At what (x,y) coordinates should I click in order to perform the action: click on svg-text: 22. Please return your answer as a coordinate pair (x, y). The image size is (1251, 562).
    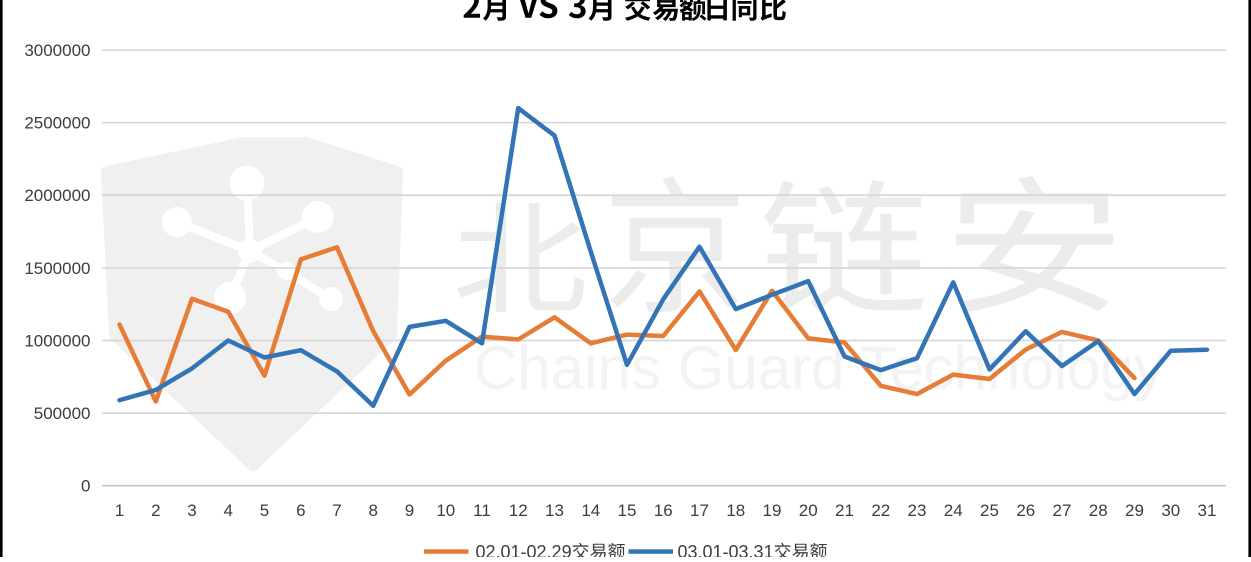
    Looking at the image, I should click on (880, 510).